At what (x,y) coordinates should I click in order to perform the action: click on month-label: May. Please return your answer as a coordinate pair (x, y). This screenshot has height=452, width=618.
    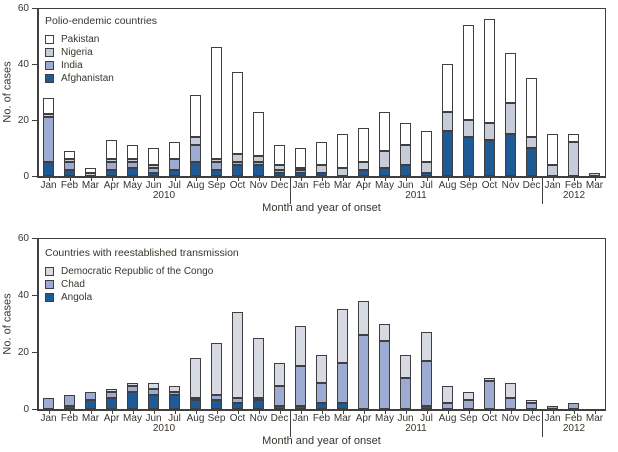
    Looking at the image, I should click on (384, 418).